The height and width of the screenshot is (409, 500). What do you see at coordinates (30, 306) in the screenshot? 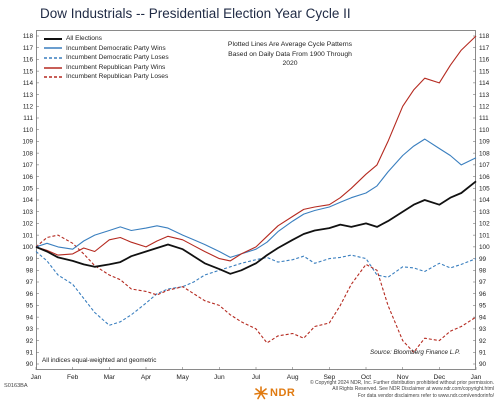
I see `y-tick-label-left: 95` at bounding box center [30, 306].